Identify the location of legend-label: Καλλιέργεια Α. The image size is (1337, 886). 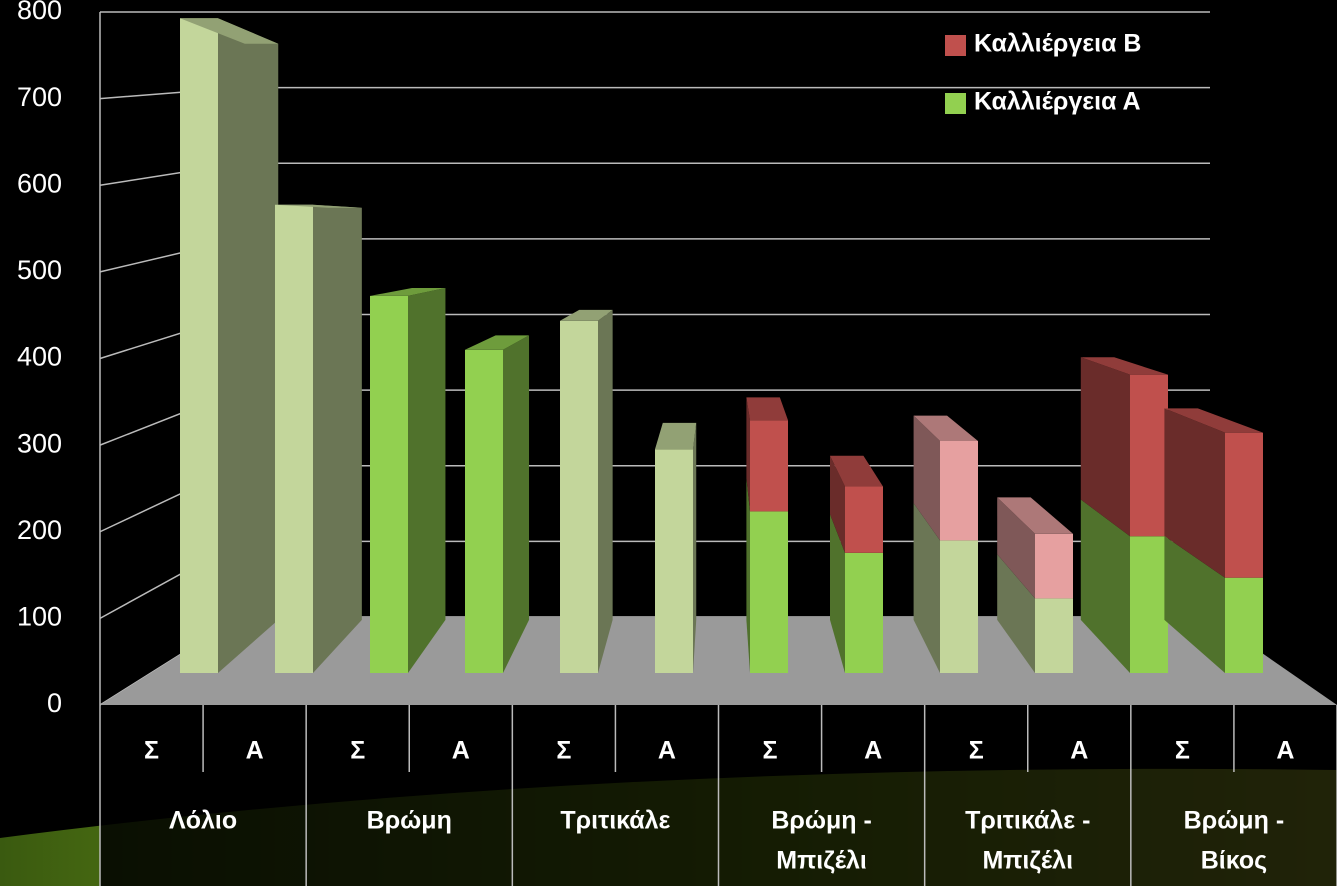
(1057, 102).